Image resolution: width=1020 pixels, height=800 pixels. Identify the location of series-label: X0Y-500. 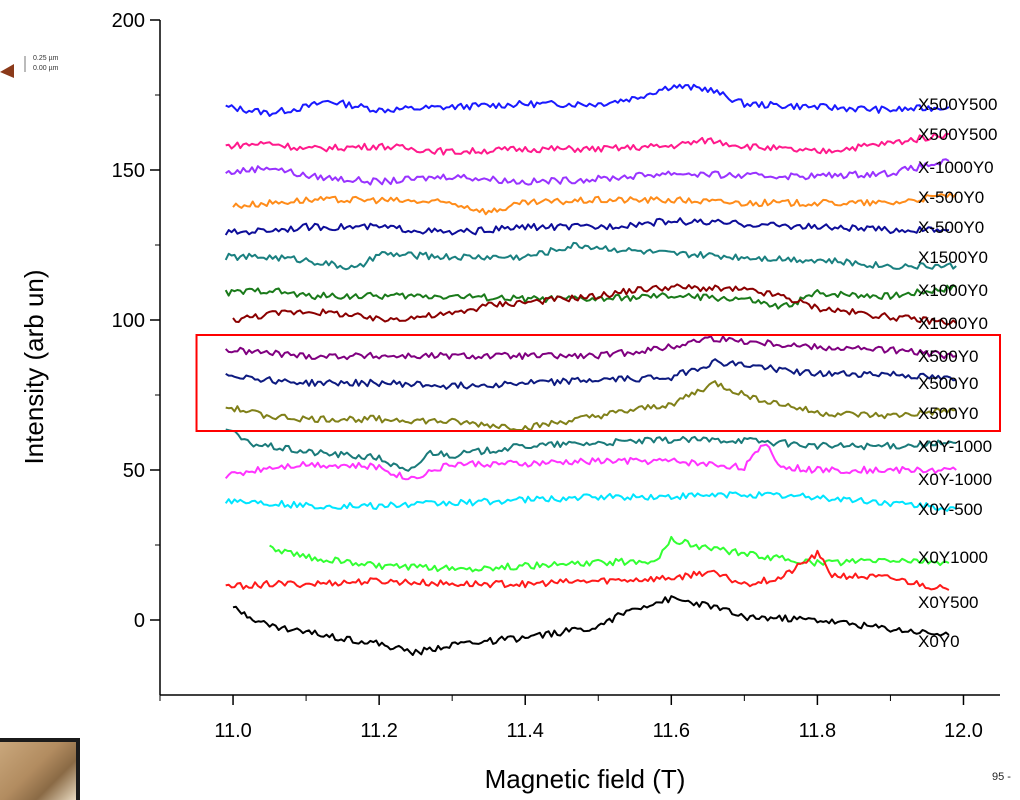
(950, 509).